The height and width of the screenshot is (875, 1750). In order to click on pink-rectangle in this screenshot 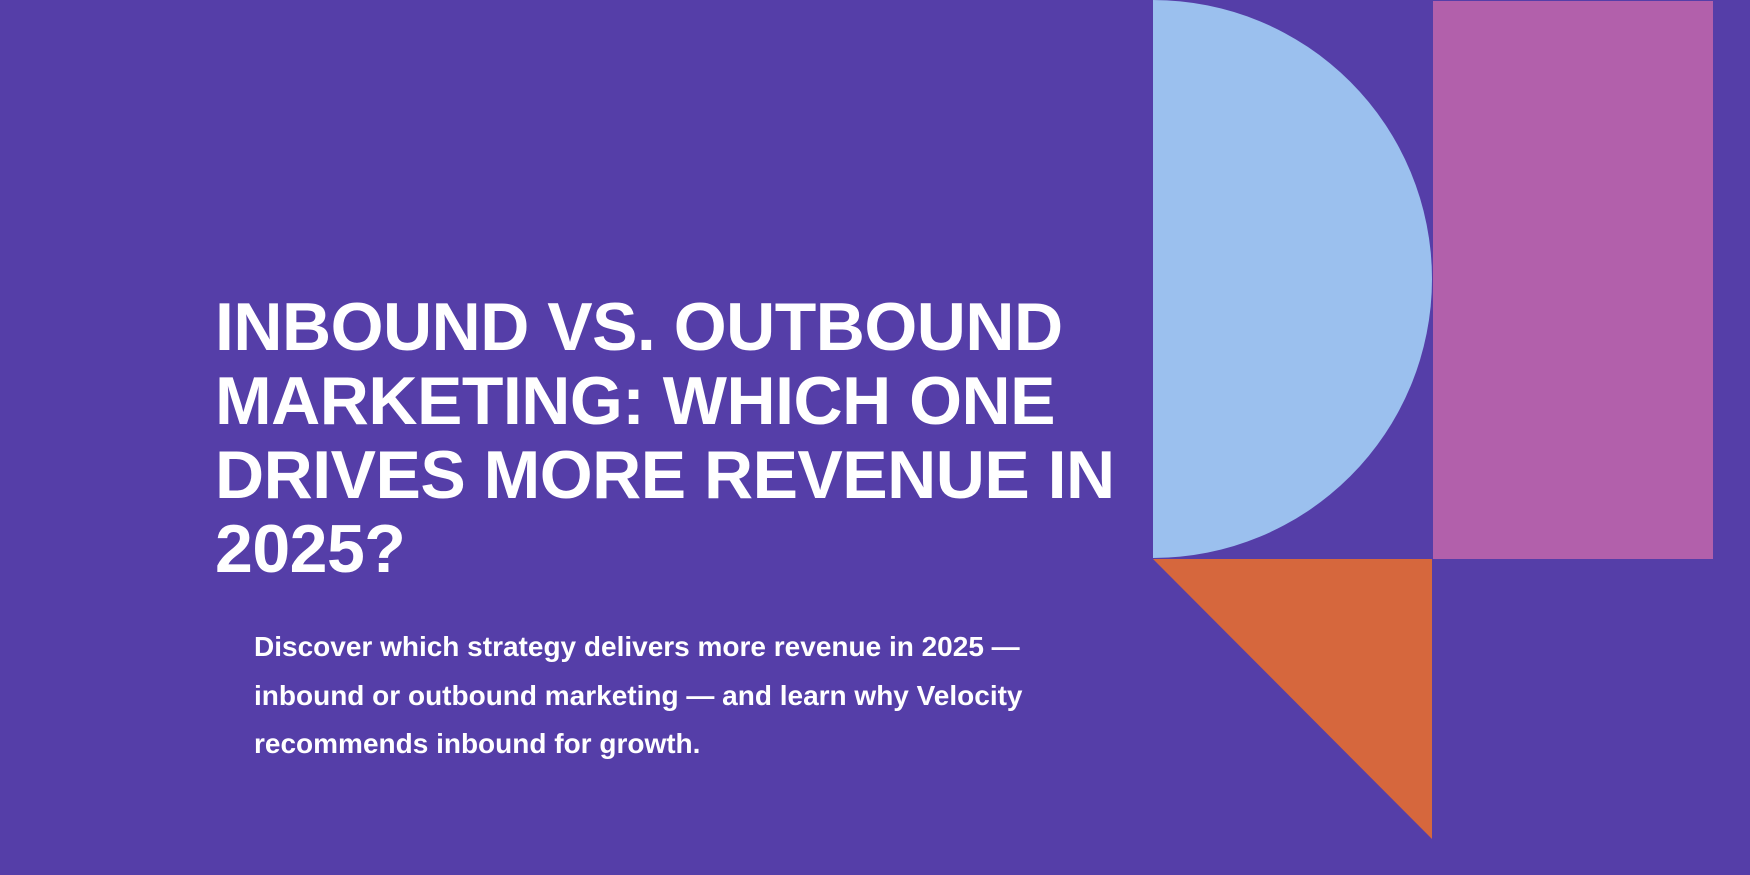, I will do `click(1573, 280)`.